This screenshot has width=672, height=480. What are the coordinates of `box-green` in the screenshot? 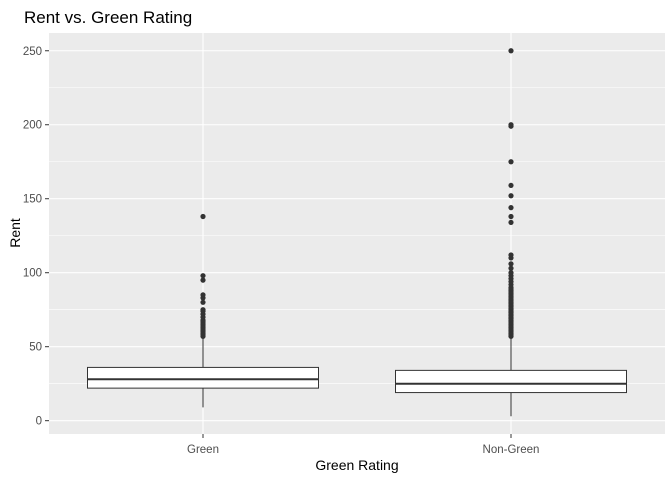 It's located at (203, 310).